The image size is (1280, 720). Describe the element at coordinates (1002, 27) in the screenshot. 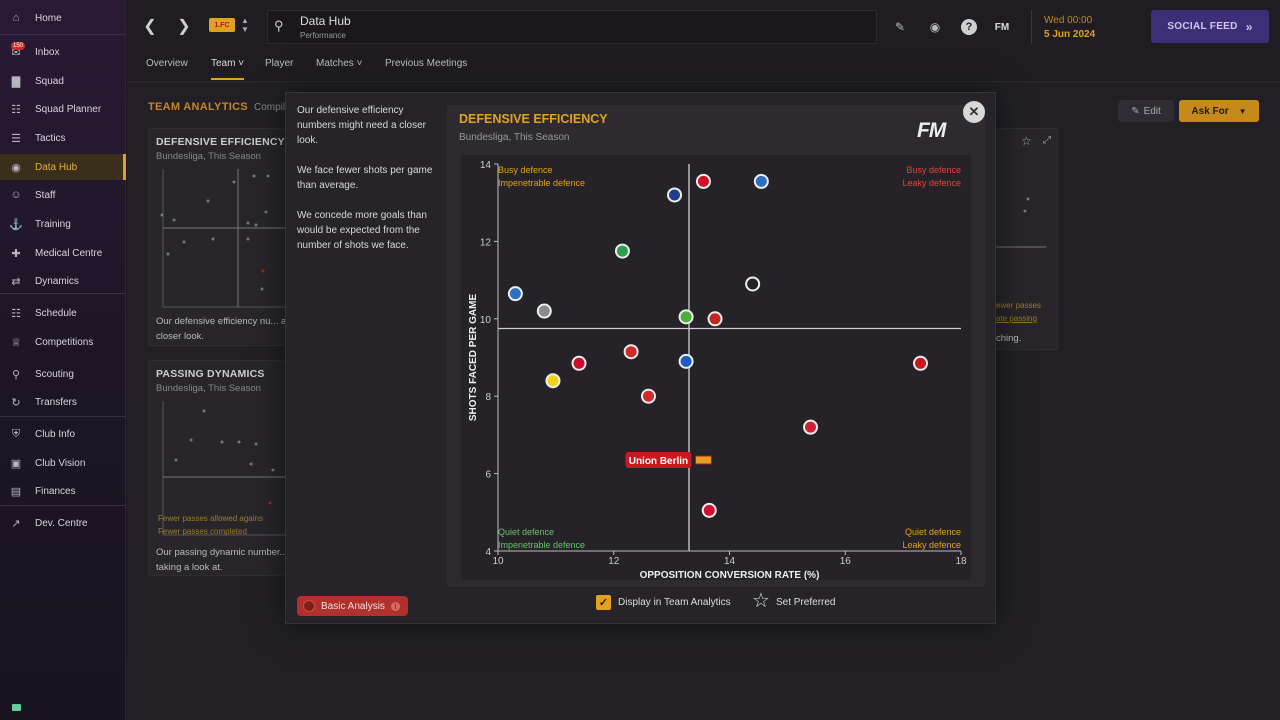

I see `fm-menu-icon: FM` at that location.